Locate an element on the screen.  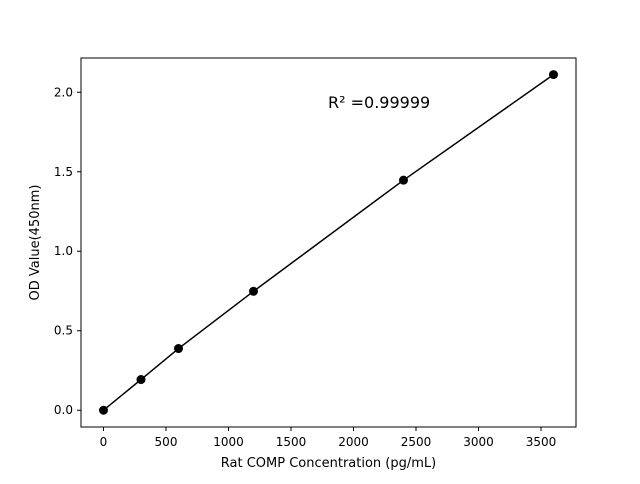
y-tick-label: 2.0 is located at coordinates (63, 92).